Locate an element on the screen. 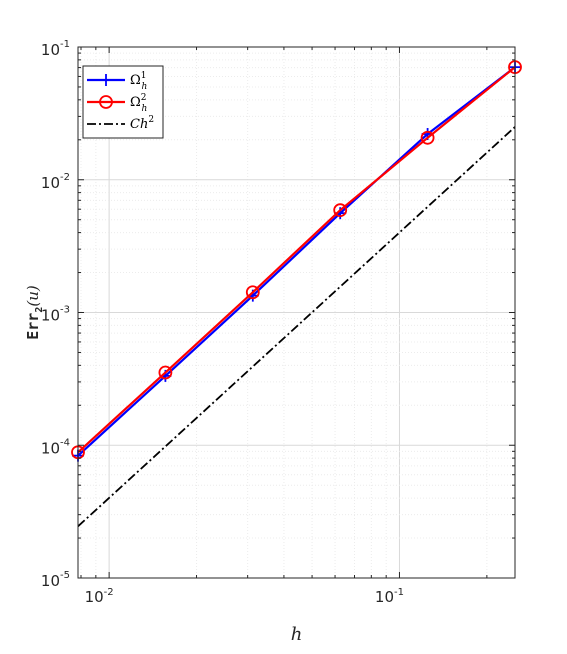 Image resolution: width=567 pixels, height=654 pixels. y-tick-label: 10⁻⁴ is located at coordinates (55, 447).